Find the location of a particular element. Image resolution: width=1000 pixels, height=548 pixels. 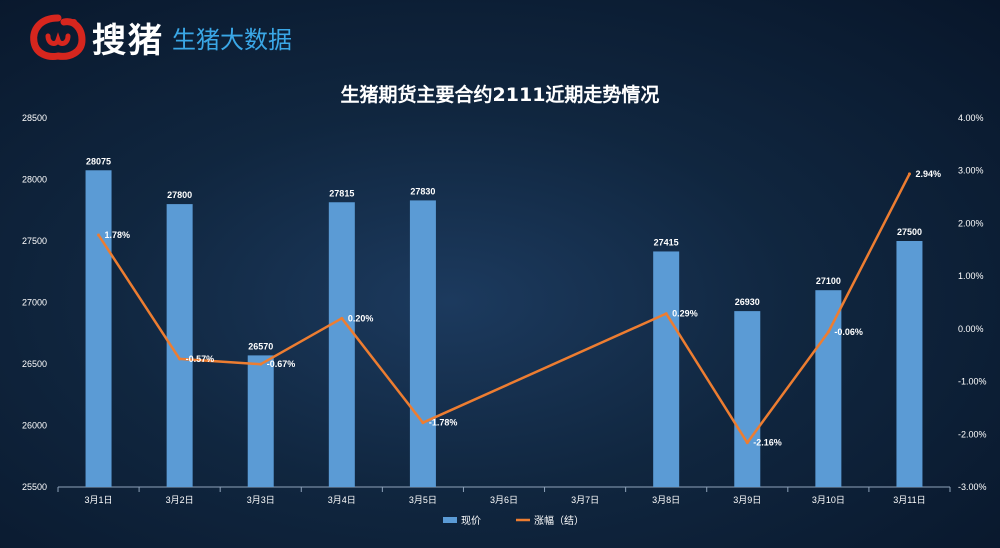

logo: 搜猪 生猪大数据 is located at coordinates (160, 37).